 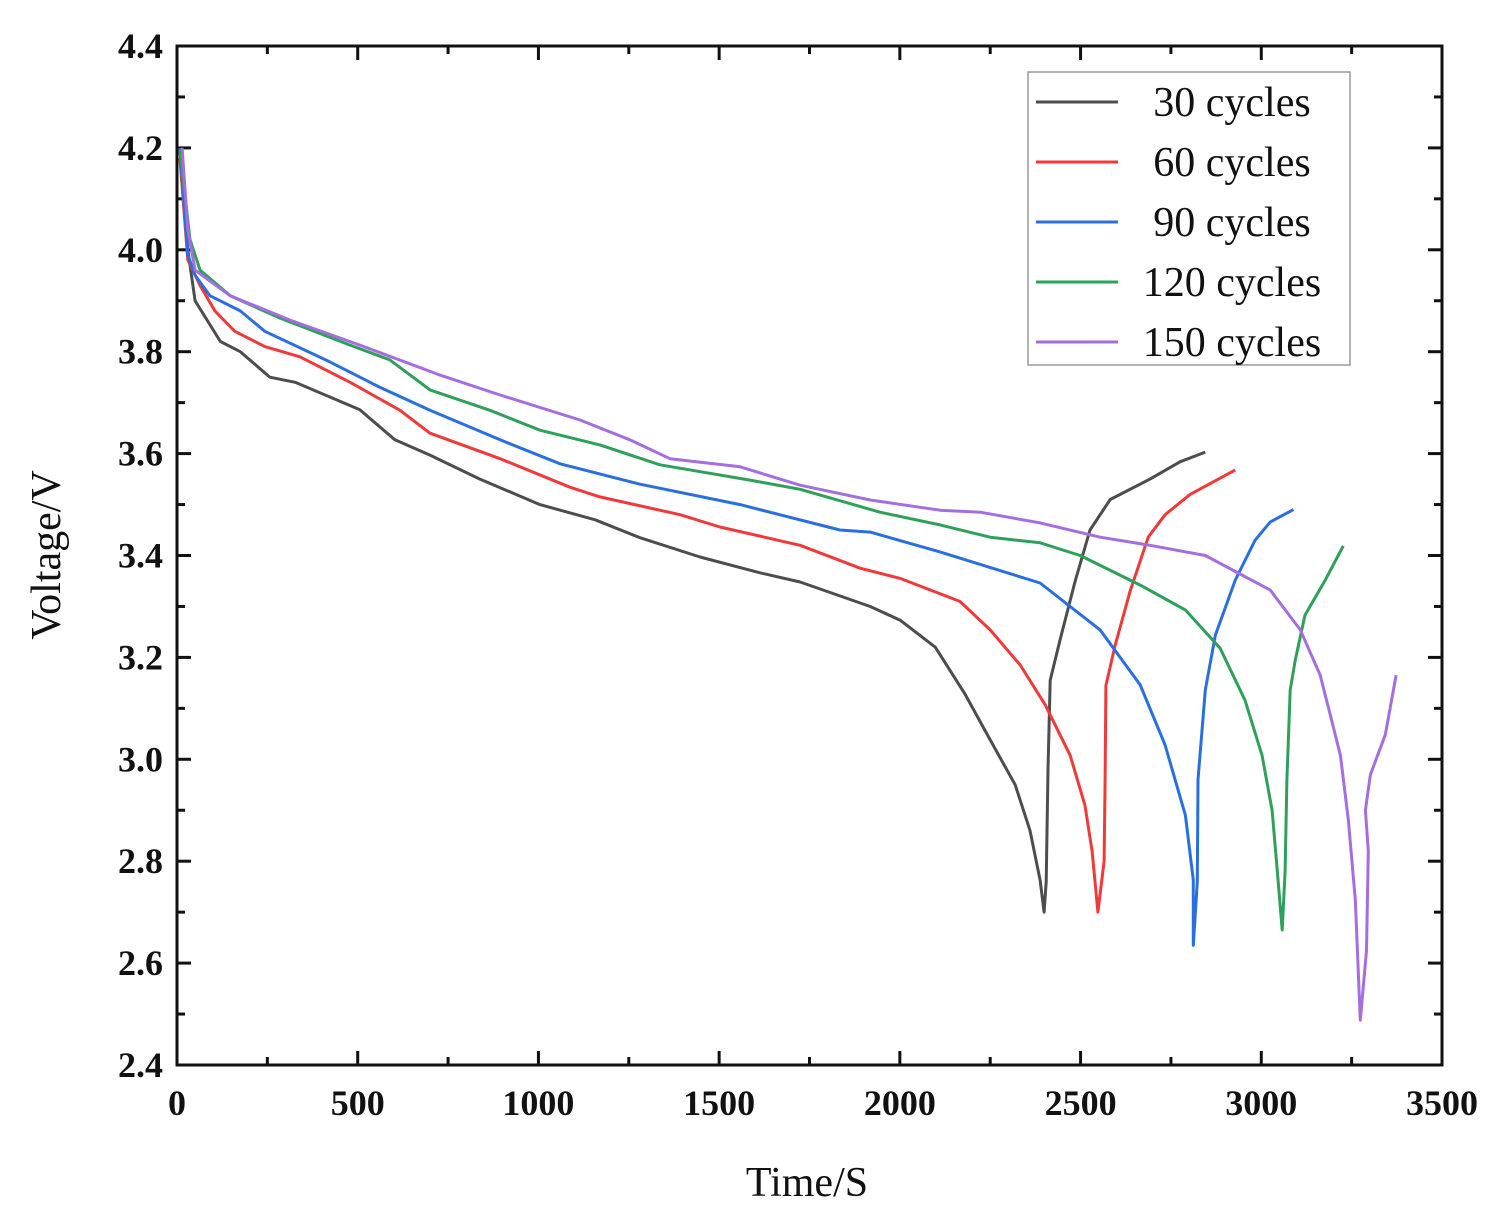 What do you see at coordinates (140, 861) in the screenshot?
I see `y-tick-label: 2.8` at bounding box center [140, 861].